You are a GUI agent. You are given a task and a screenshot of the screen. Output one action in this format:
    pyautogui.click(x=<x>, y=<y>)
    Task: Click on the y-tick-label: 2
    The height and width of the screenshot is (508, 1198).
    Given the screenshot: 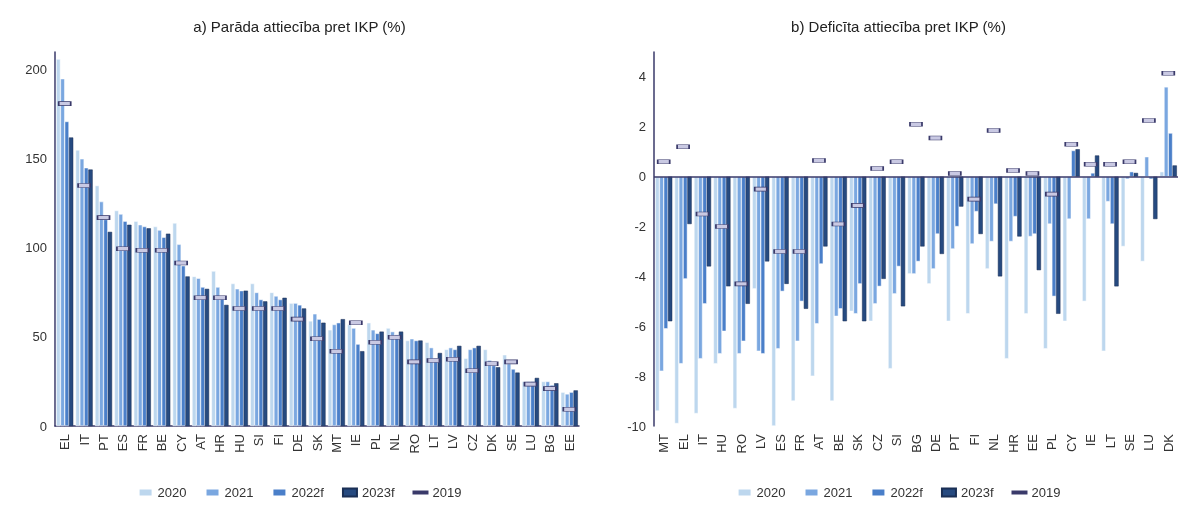 What is the action you would take?
    pyautogui.click(x=642, y=127)
    